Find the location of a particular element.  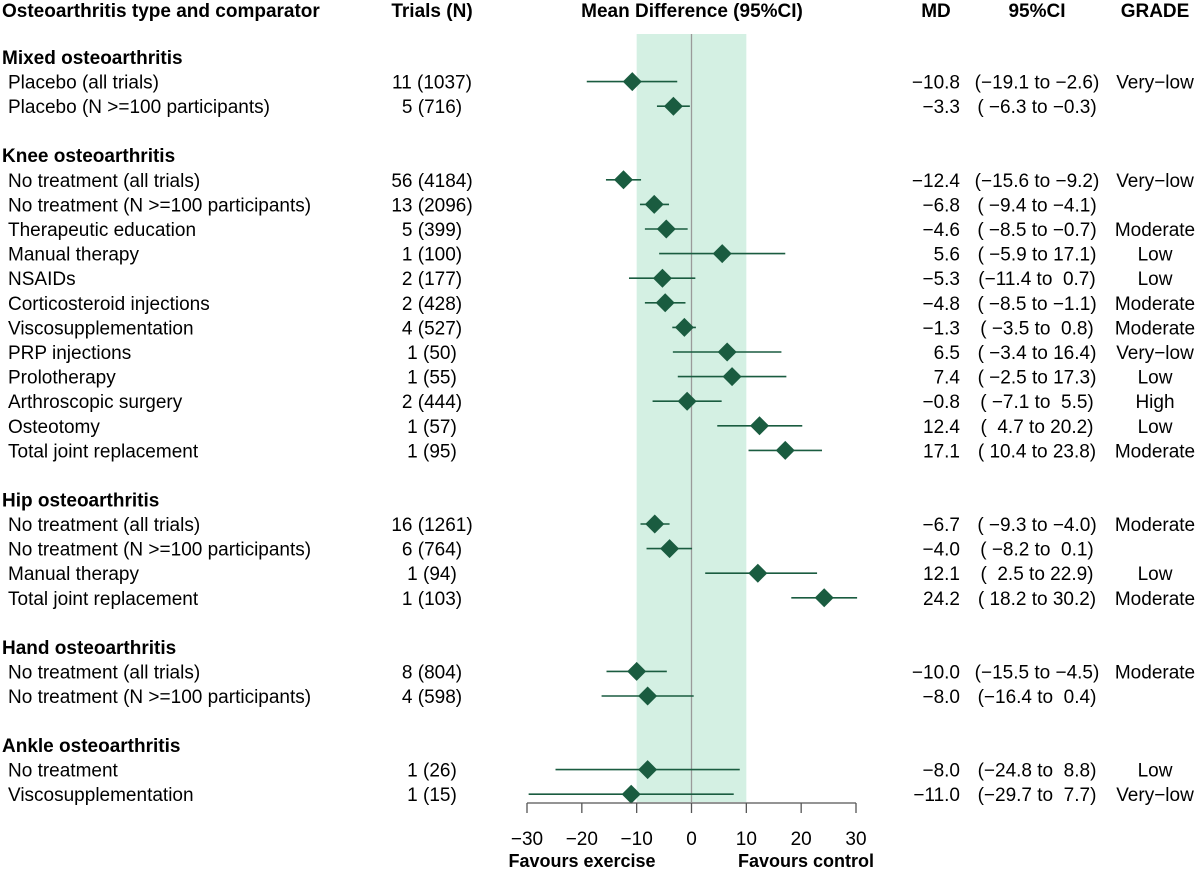

md-value: 24.2 is located at coordinates (941, 599).